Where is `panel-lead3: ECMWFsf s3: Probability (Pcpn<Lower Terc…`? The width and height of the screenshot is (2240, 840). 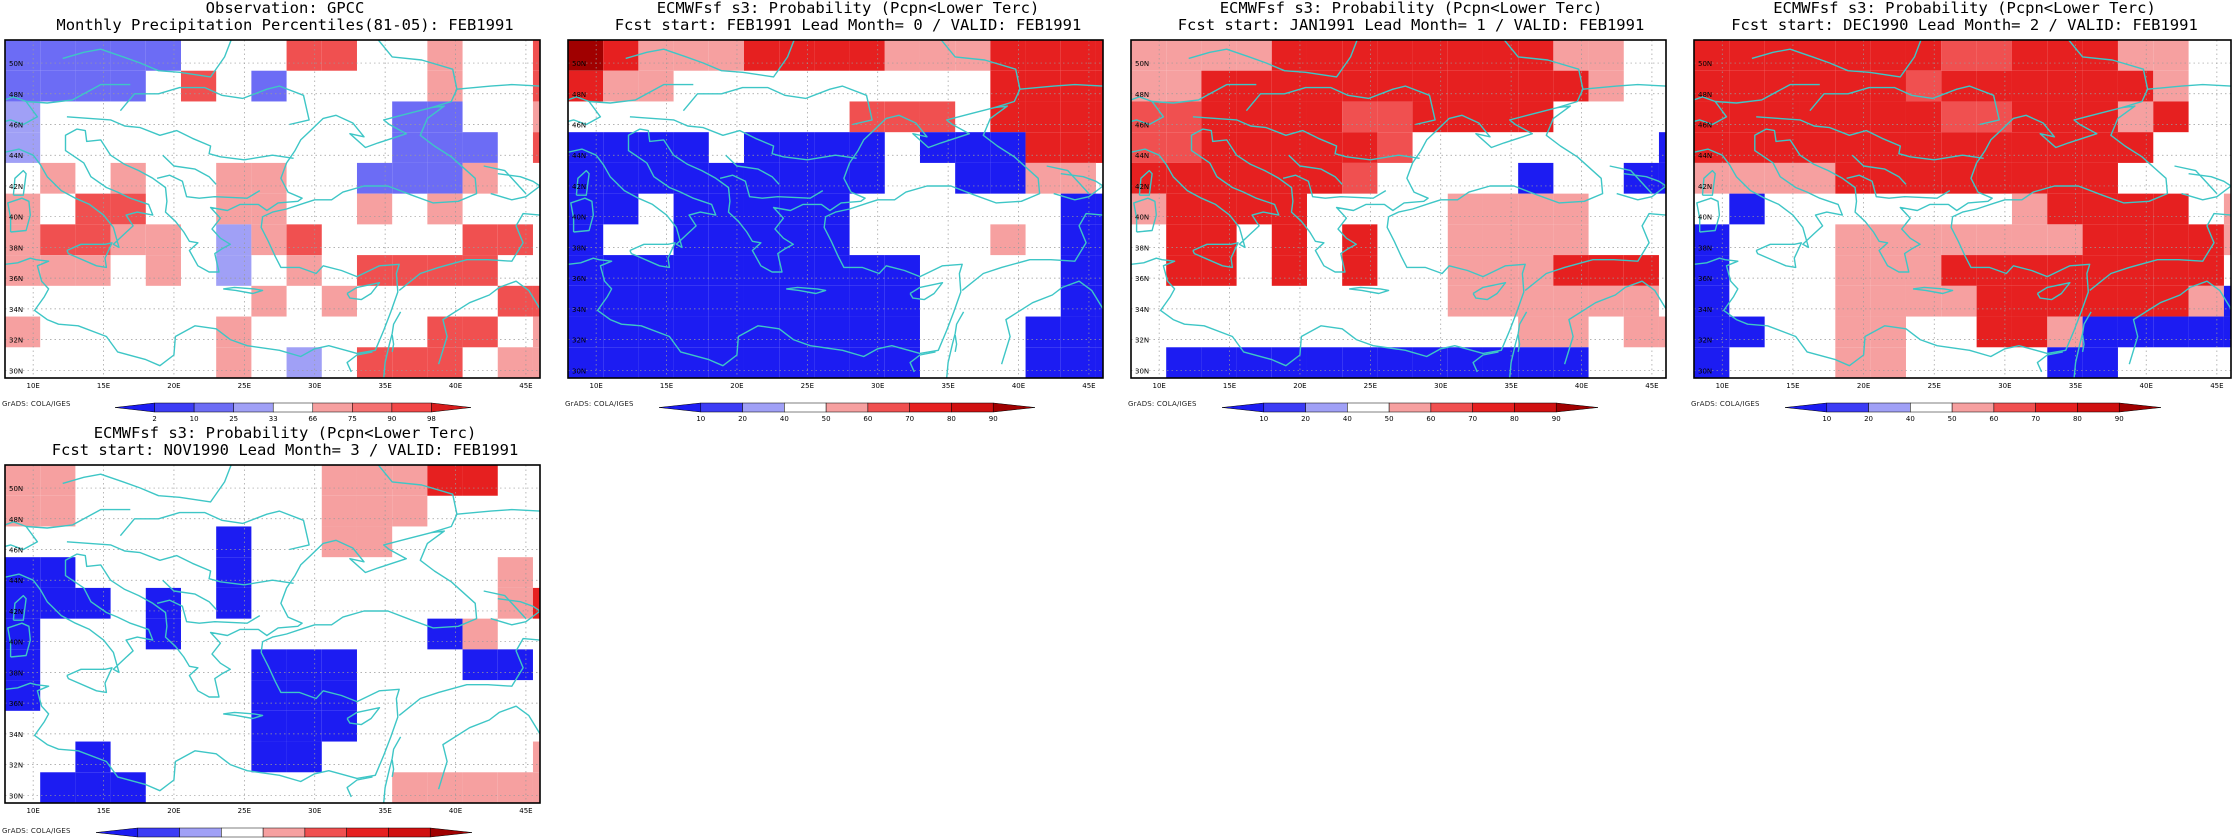 panel-lead3: ECMWFsf s3: Probability (Pcpn<Lower Terc… is located at coordinates (285, 632).